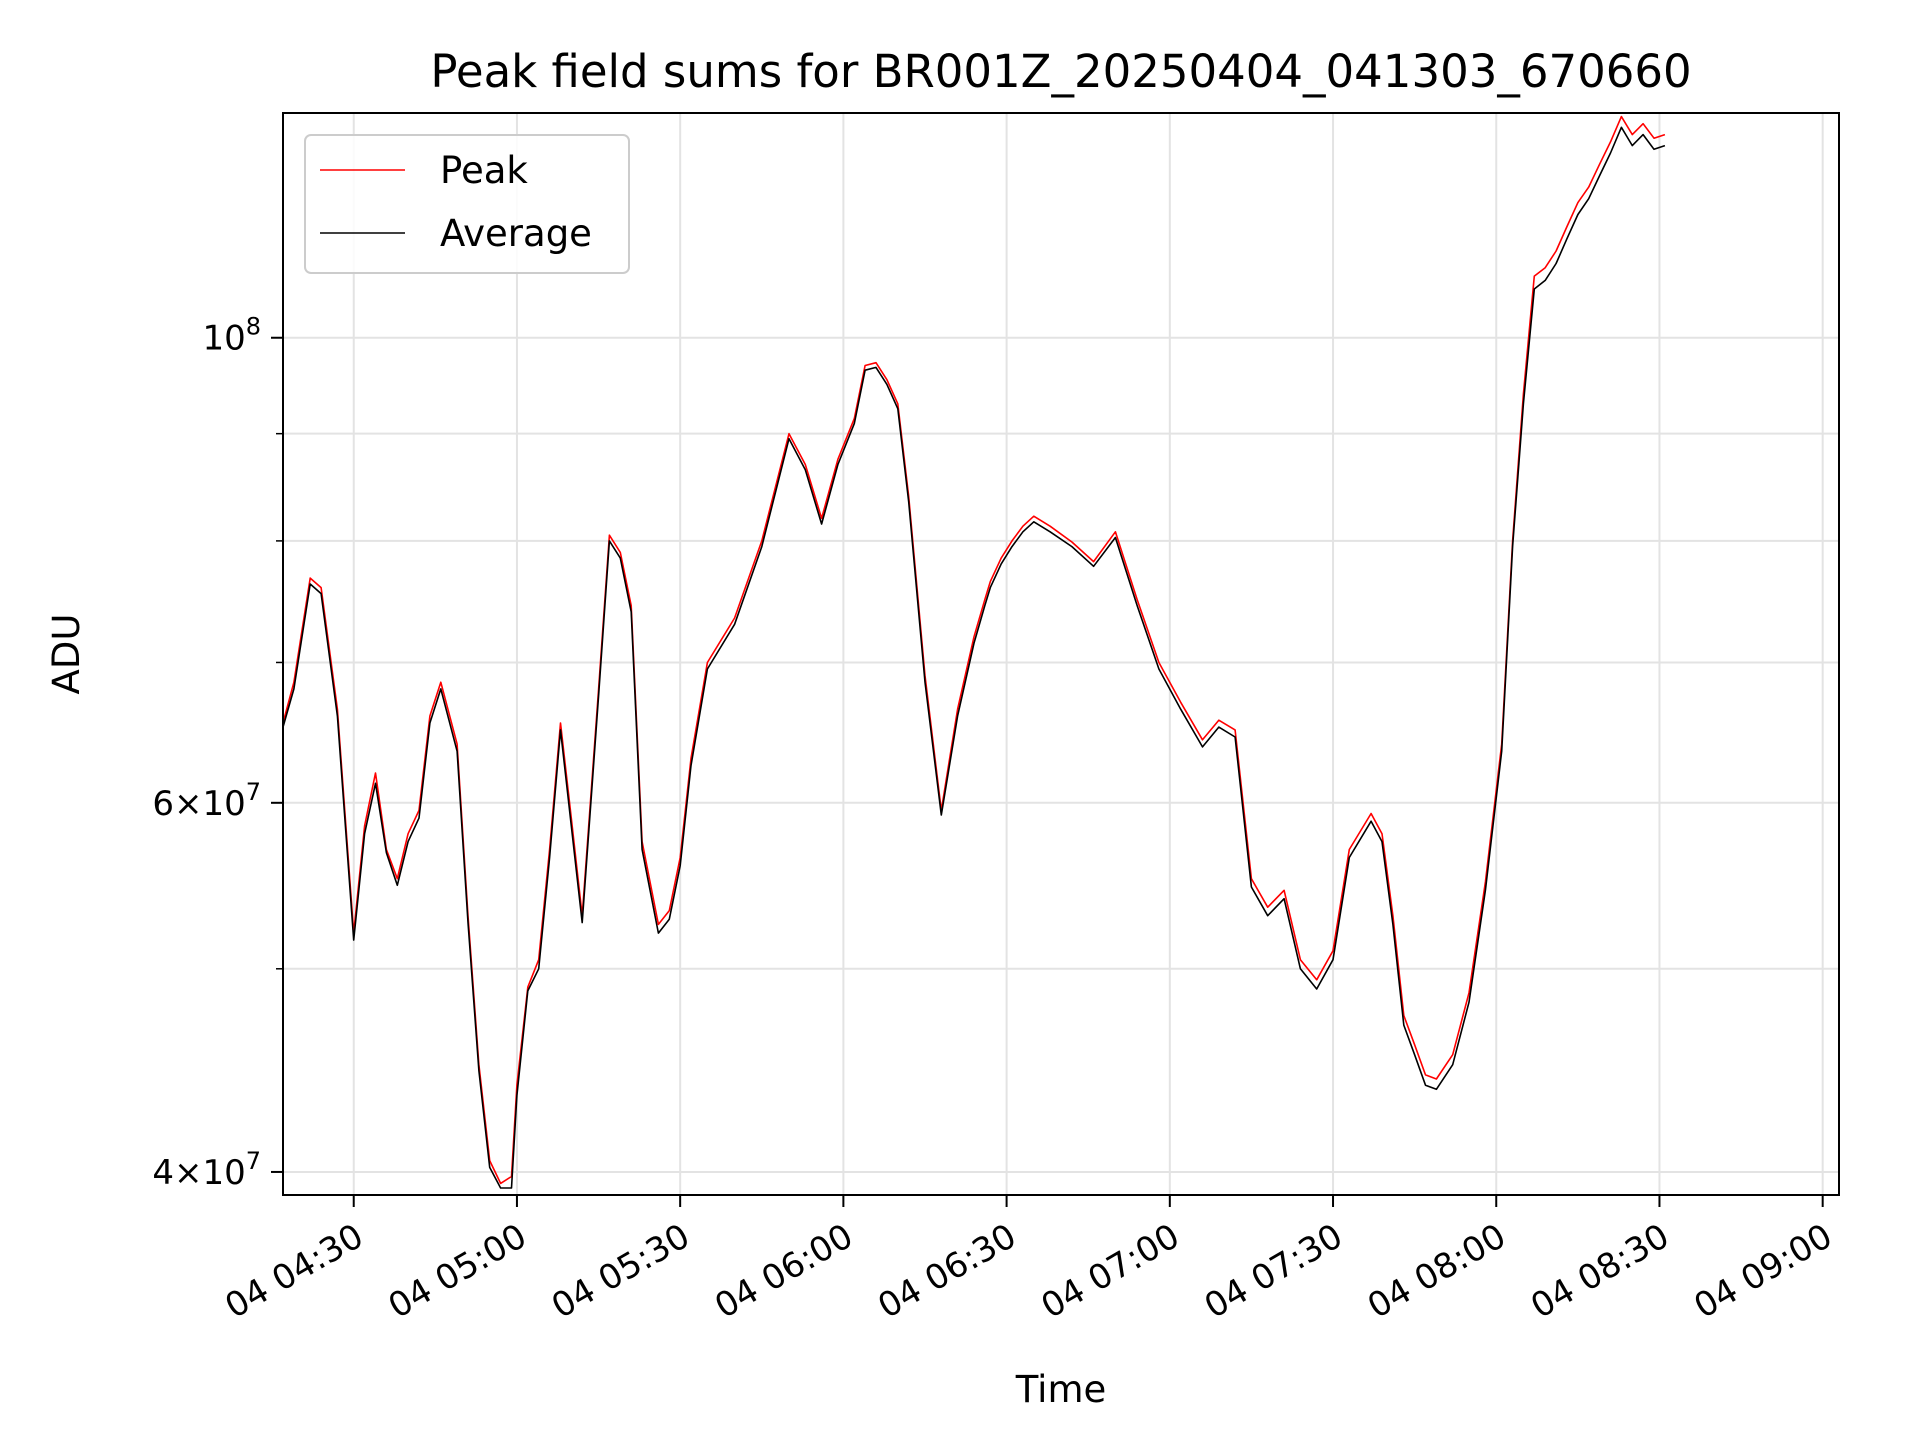 This screenshot has width=1920, height=1440. I want to click on y-tick-label: 108, so click(231, 336).